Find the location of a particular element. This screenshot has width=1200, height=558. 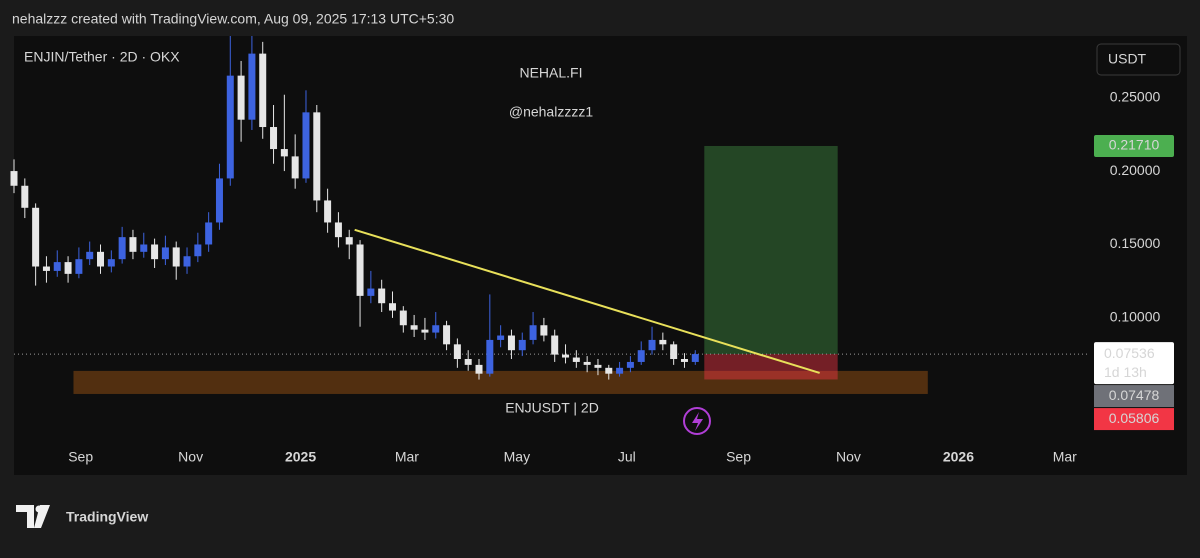

x-tick-label: Jul is located at coordinates (627, 457).